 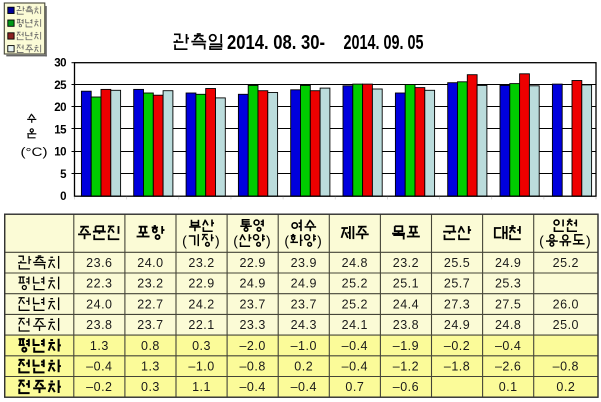 What do you see at coordinates (252, 325) in the screenshot?
I see `svg-text: 23.3` at bounding box center [252, 325].